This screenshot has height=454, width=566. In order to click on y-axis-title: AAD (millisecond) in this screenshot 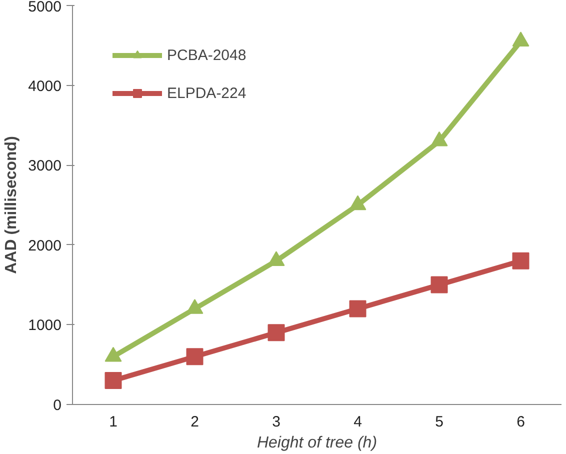, I will do `click(11, 205)`.